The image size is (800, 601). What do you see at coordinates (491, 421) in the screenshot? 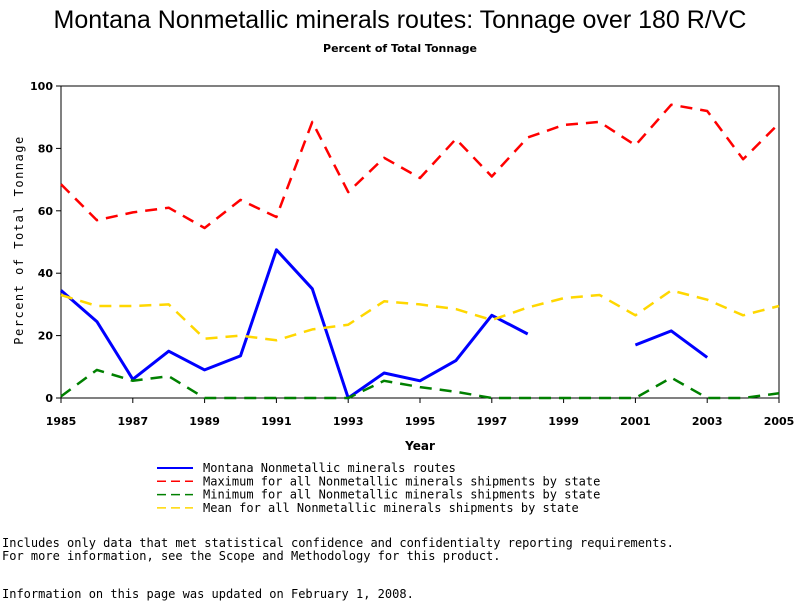
I see `x-tick-label: 1997` at bounding box center [491, 421].